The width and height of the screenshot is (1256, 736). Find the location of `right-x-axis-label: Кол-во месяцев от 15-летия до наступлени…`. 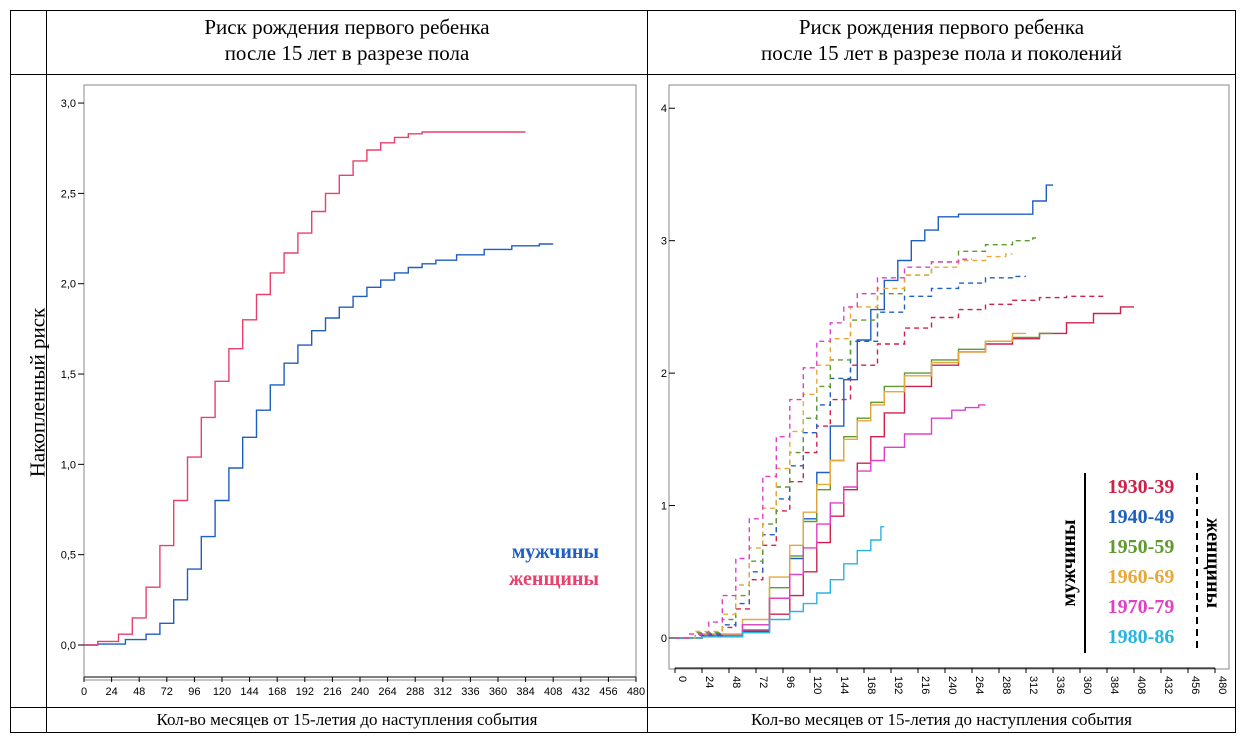

right-x-axis-label: Кол-во месяцев от 15-летия до наступлени… is located at coordinates (941, 719).